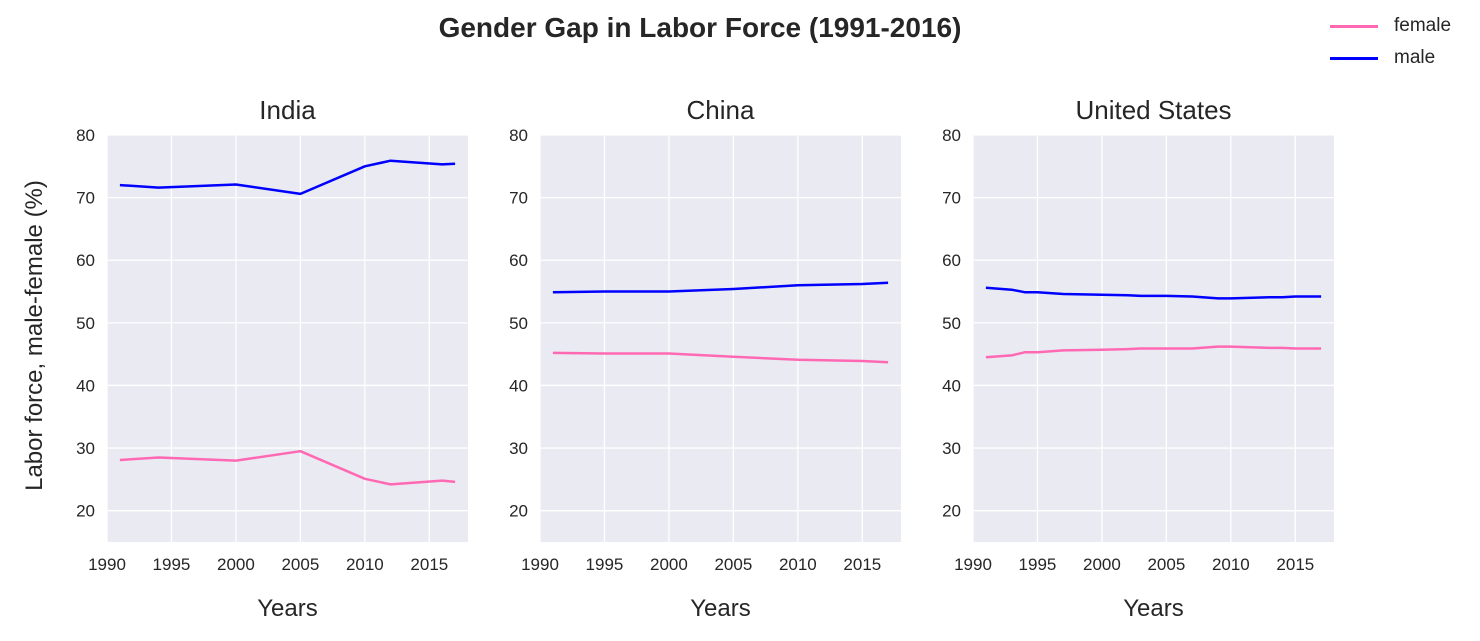 This screenshot has width=1480, height=641. What do you see at coordinates (1390, 58) in the screenshot?
I see `legend-item-male: male` at bounding box center [1390, 58].